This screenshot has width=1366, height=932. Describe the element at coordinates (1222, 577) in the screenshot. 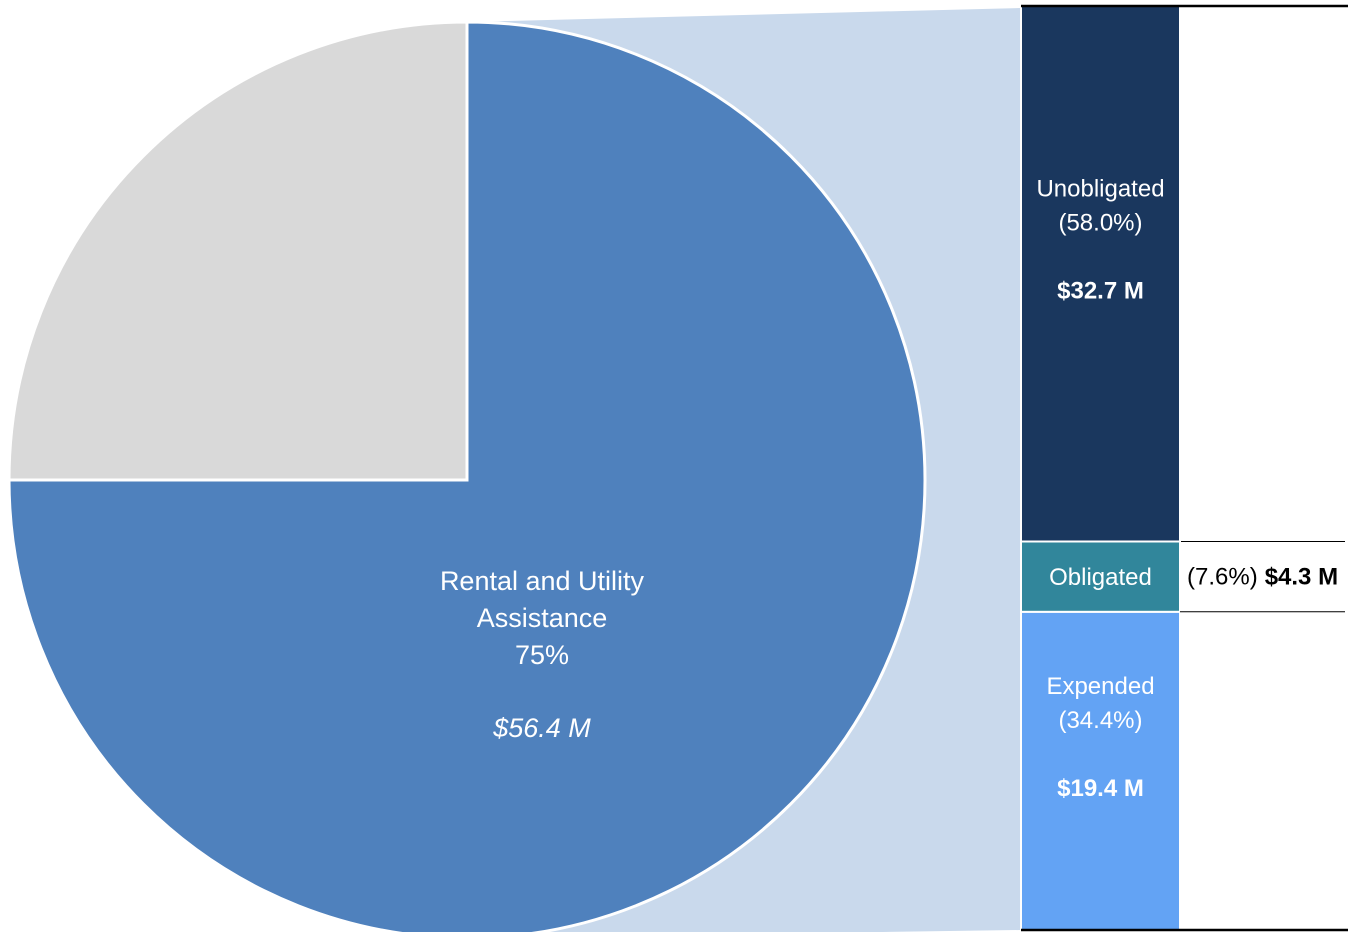

I see `segment-percent: (7.6%)` at that location.